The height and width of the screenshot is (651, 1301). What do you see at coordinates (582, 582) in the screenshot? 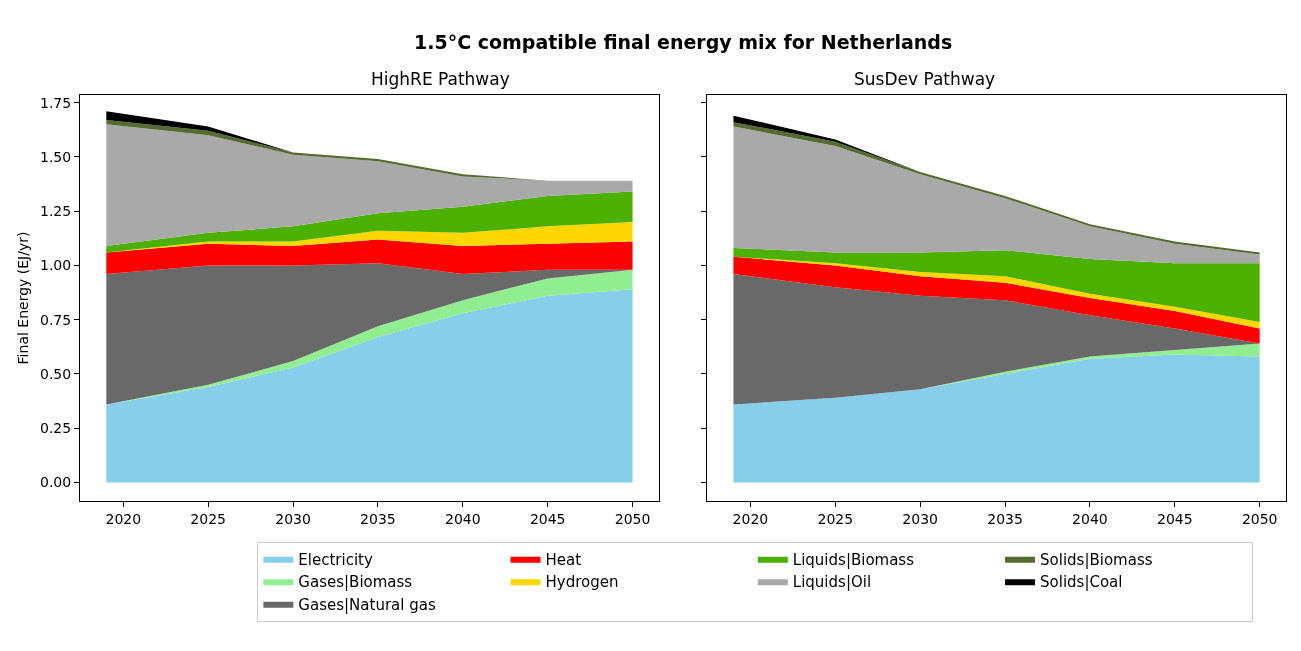
I see `legend-label: Hydrogen` at bounding box center [582, 582].